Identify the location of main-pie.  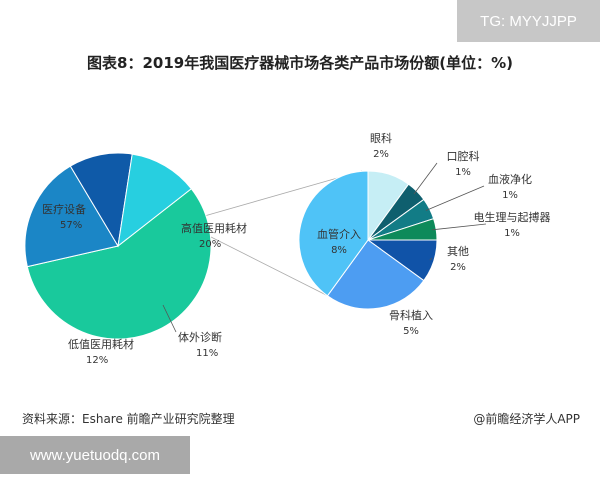
(118, 246).